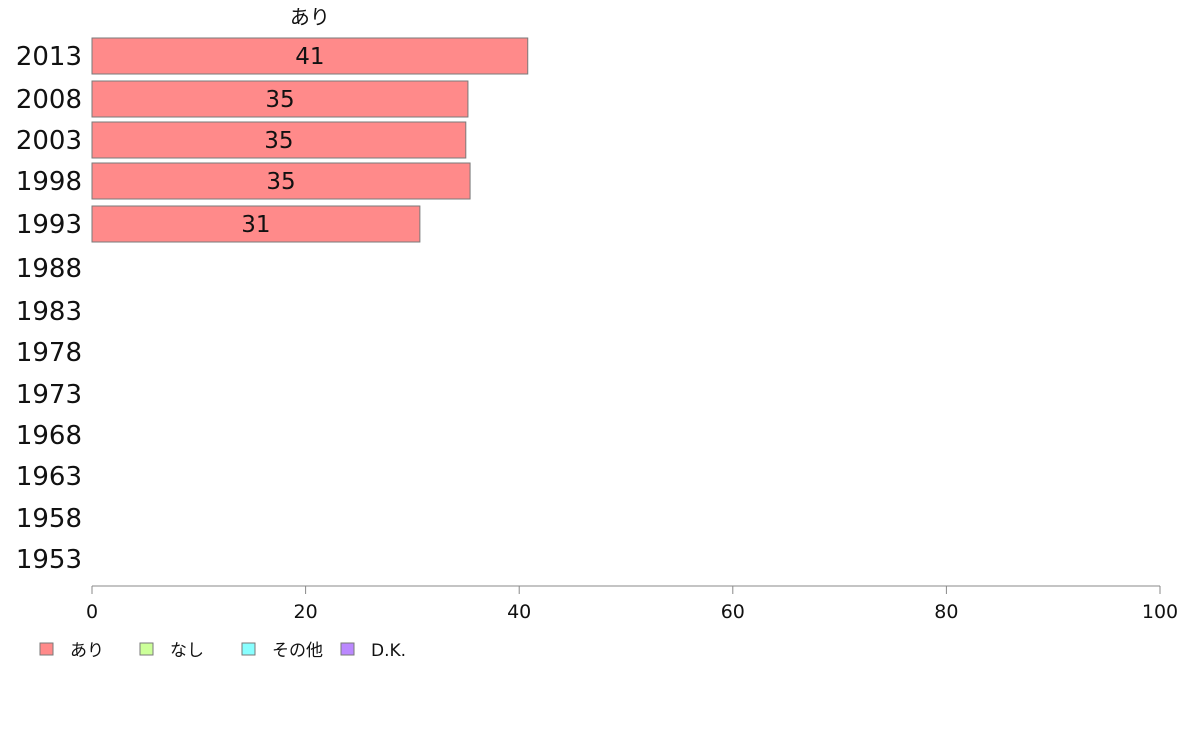 Image resolution: width=1188 pixels, height=736 pixels. Describe the element at coordinates (49, 519) in the screenshot. I see `y-tick-label-1958: 1958` at that location.